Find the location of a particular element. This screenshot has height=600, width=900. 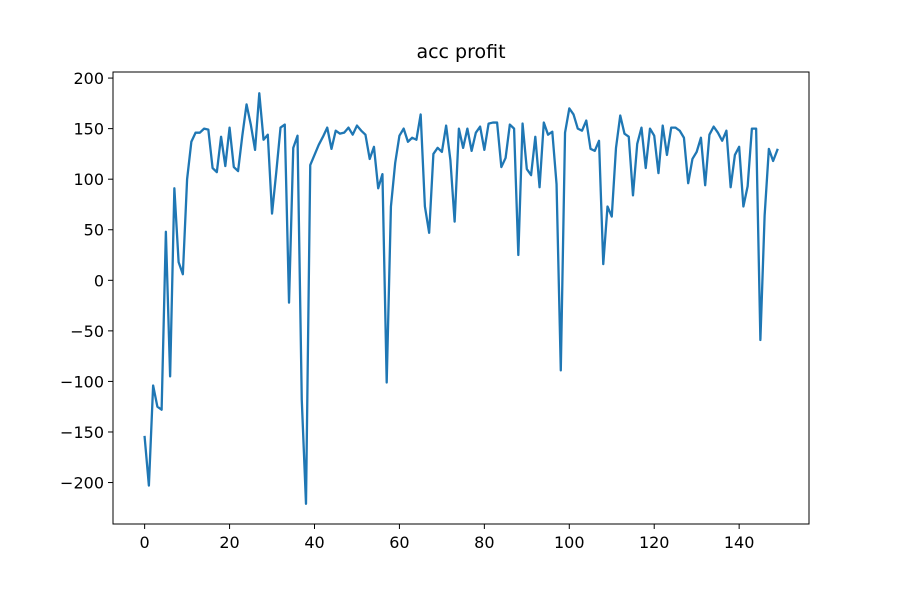

y-tick-label: 0 is located at coordinates (99, 280).